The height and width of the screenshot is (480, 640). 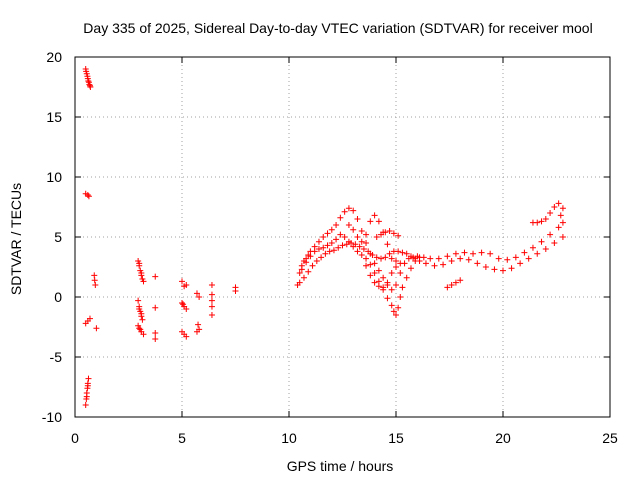 What do you see at coordinates (54, 57) in the screenshot?
I see `y-tick-label: 20` at bounding box center [54, 57].